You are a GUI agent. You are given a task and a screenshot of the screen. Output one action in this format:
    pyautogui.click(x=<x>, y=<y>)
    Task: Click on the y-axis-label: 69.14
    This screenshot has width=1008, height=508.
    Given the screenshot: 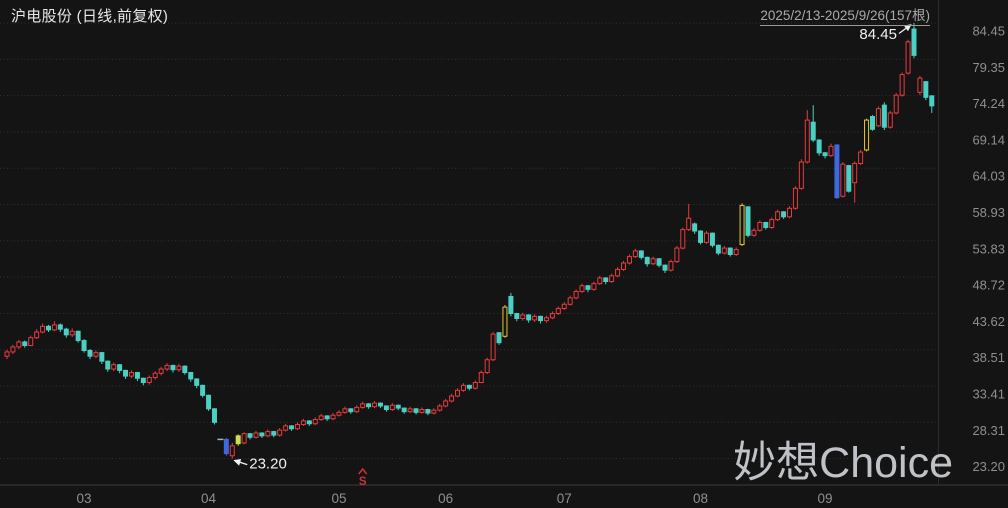 What is the action you would take?
    pyautogui.click(x=988, y=139)
    